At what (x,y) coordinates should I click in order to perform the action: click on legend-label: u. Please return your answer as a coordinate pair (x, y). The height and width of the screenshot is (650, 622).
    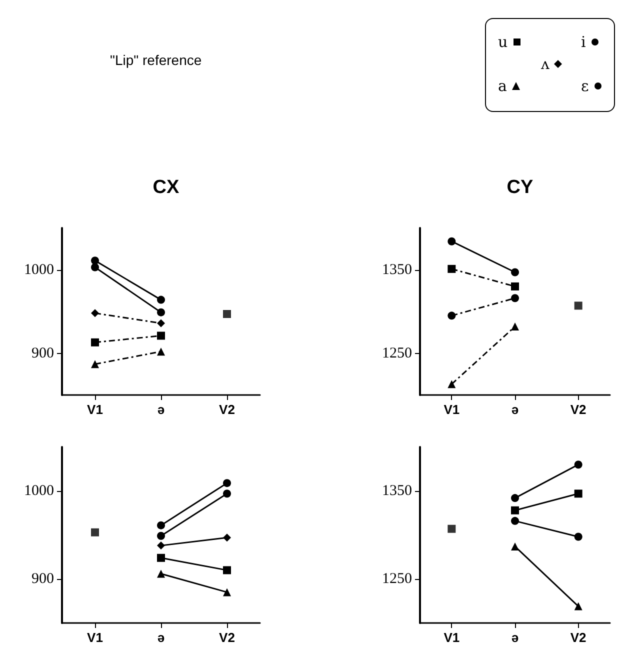
    Looking at the image, I should click on (503, 42).